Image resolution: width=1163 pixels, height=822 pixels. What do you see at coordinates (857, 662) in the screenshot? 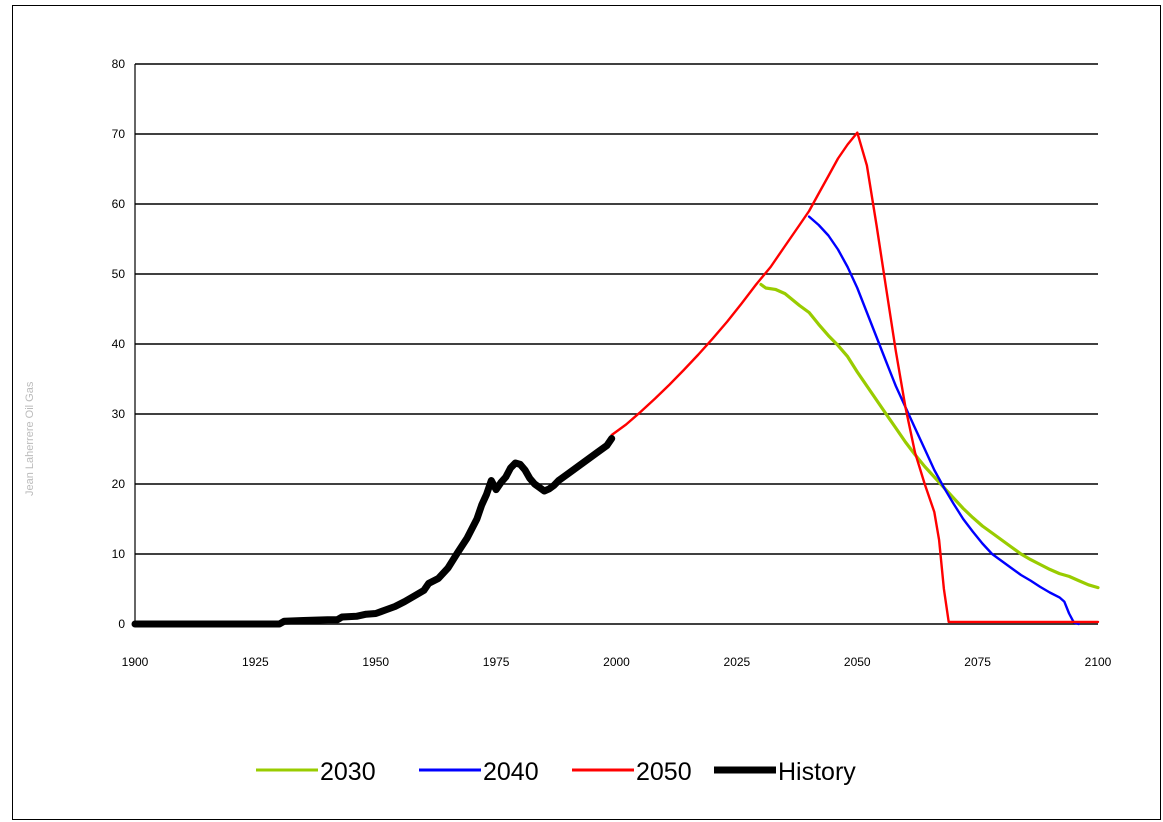
I see `x-tick-label: 2050` at bounding box center [857, 662].